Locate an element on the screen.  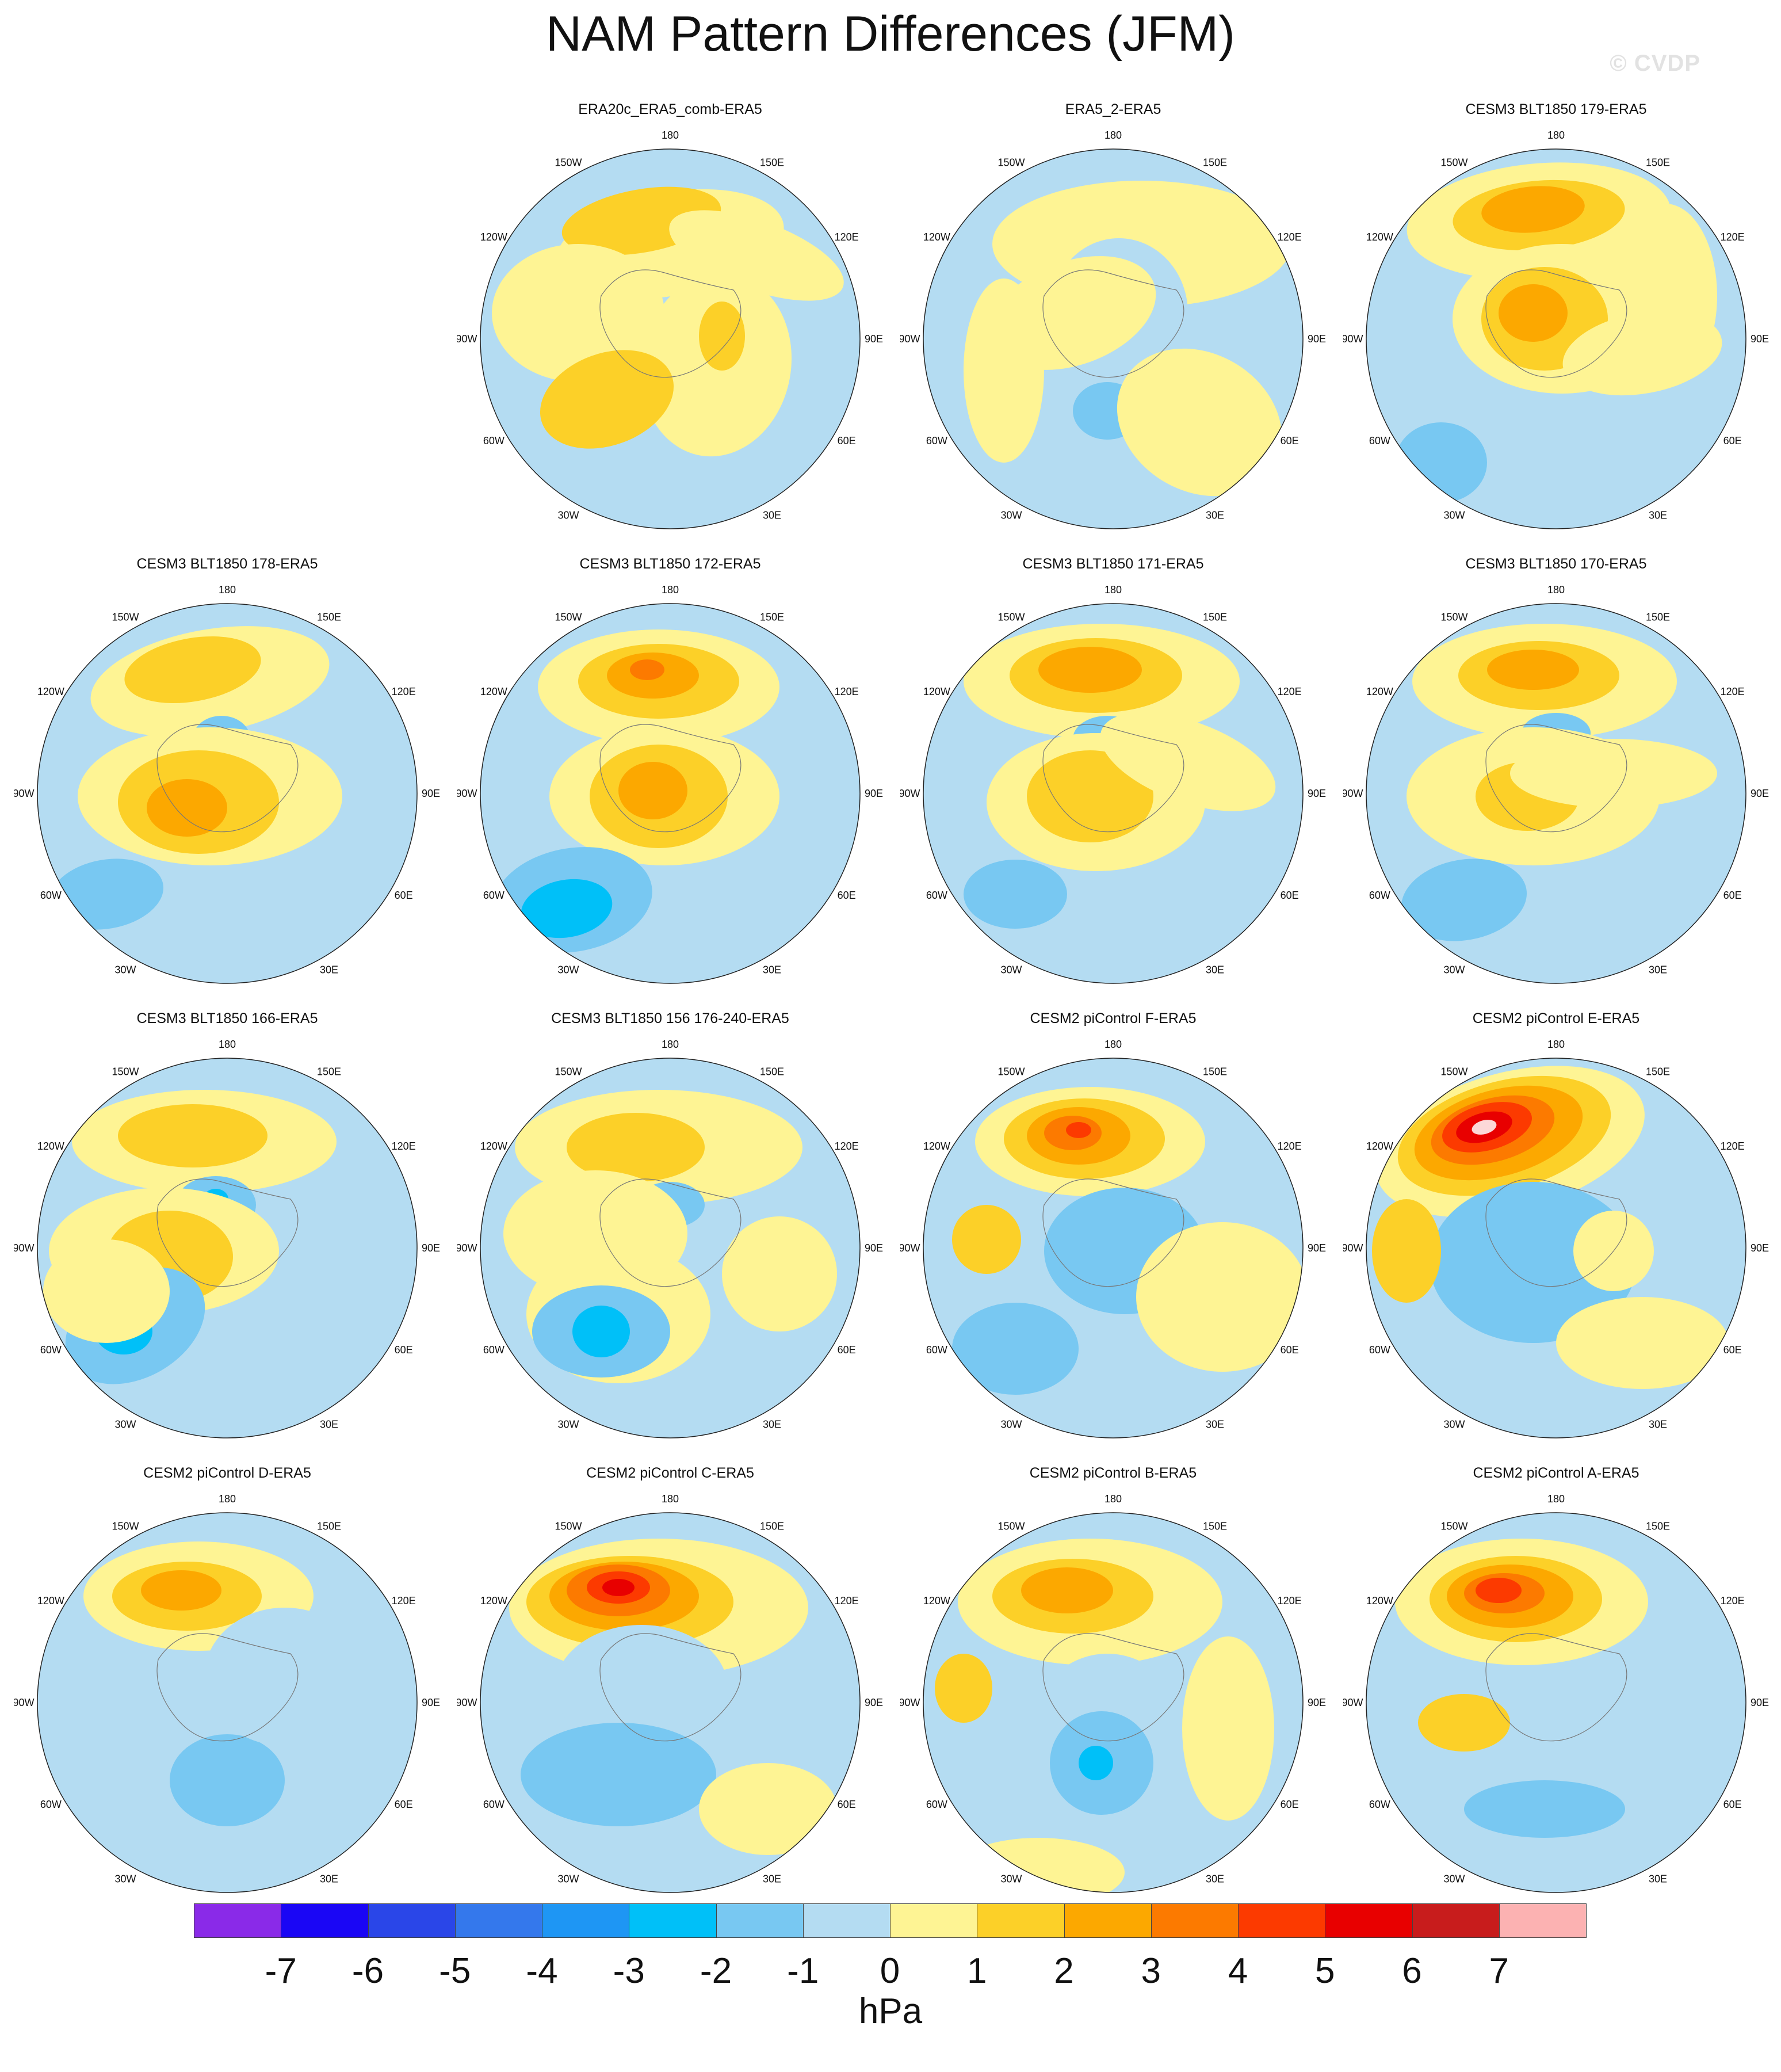
colorbar-unit-label: hPa is located at coordinates (890, 2011).